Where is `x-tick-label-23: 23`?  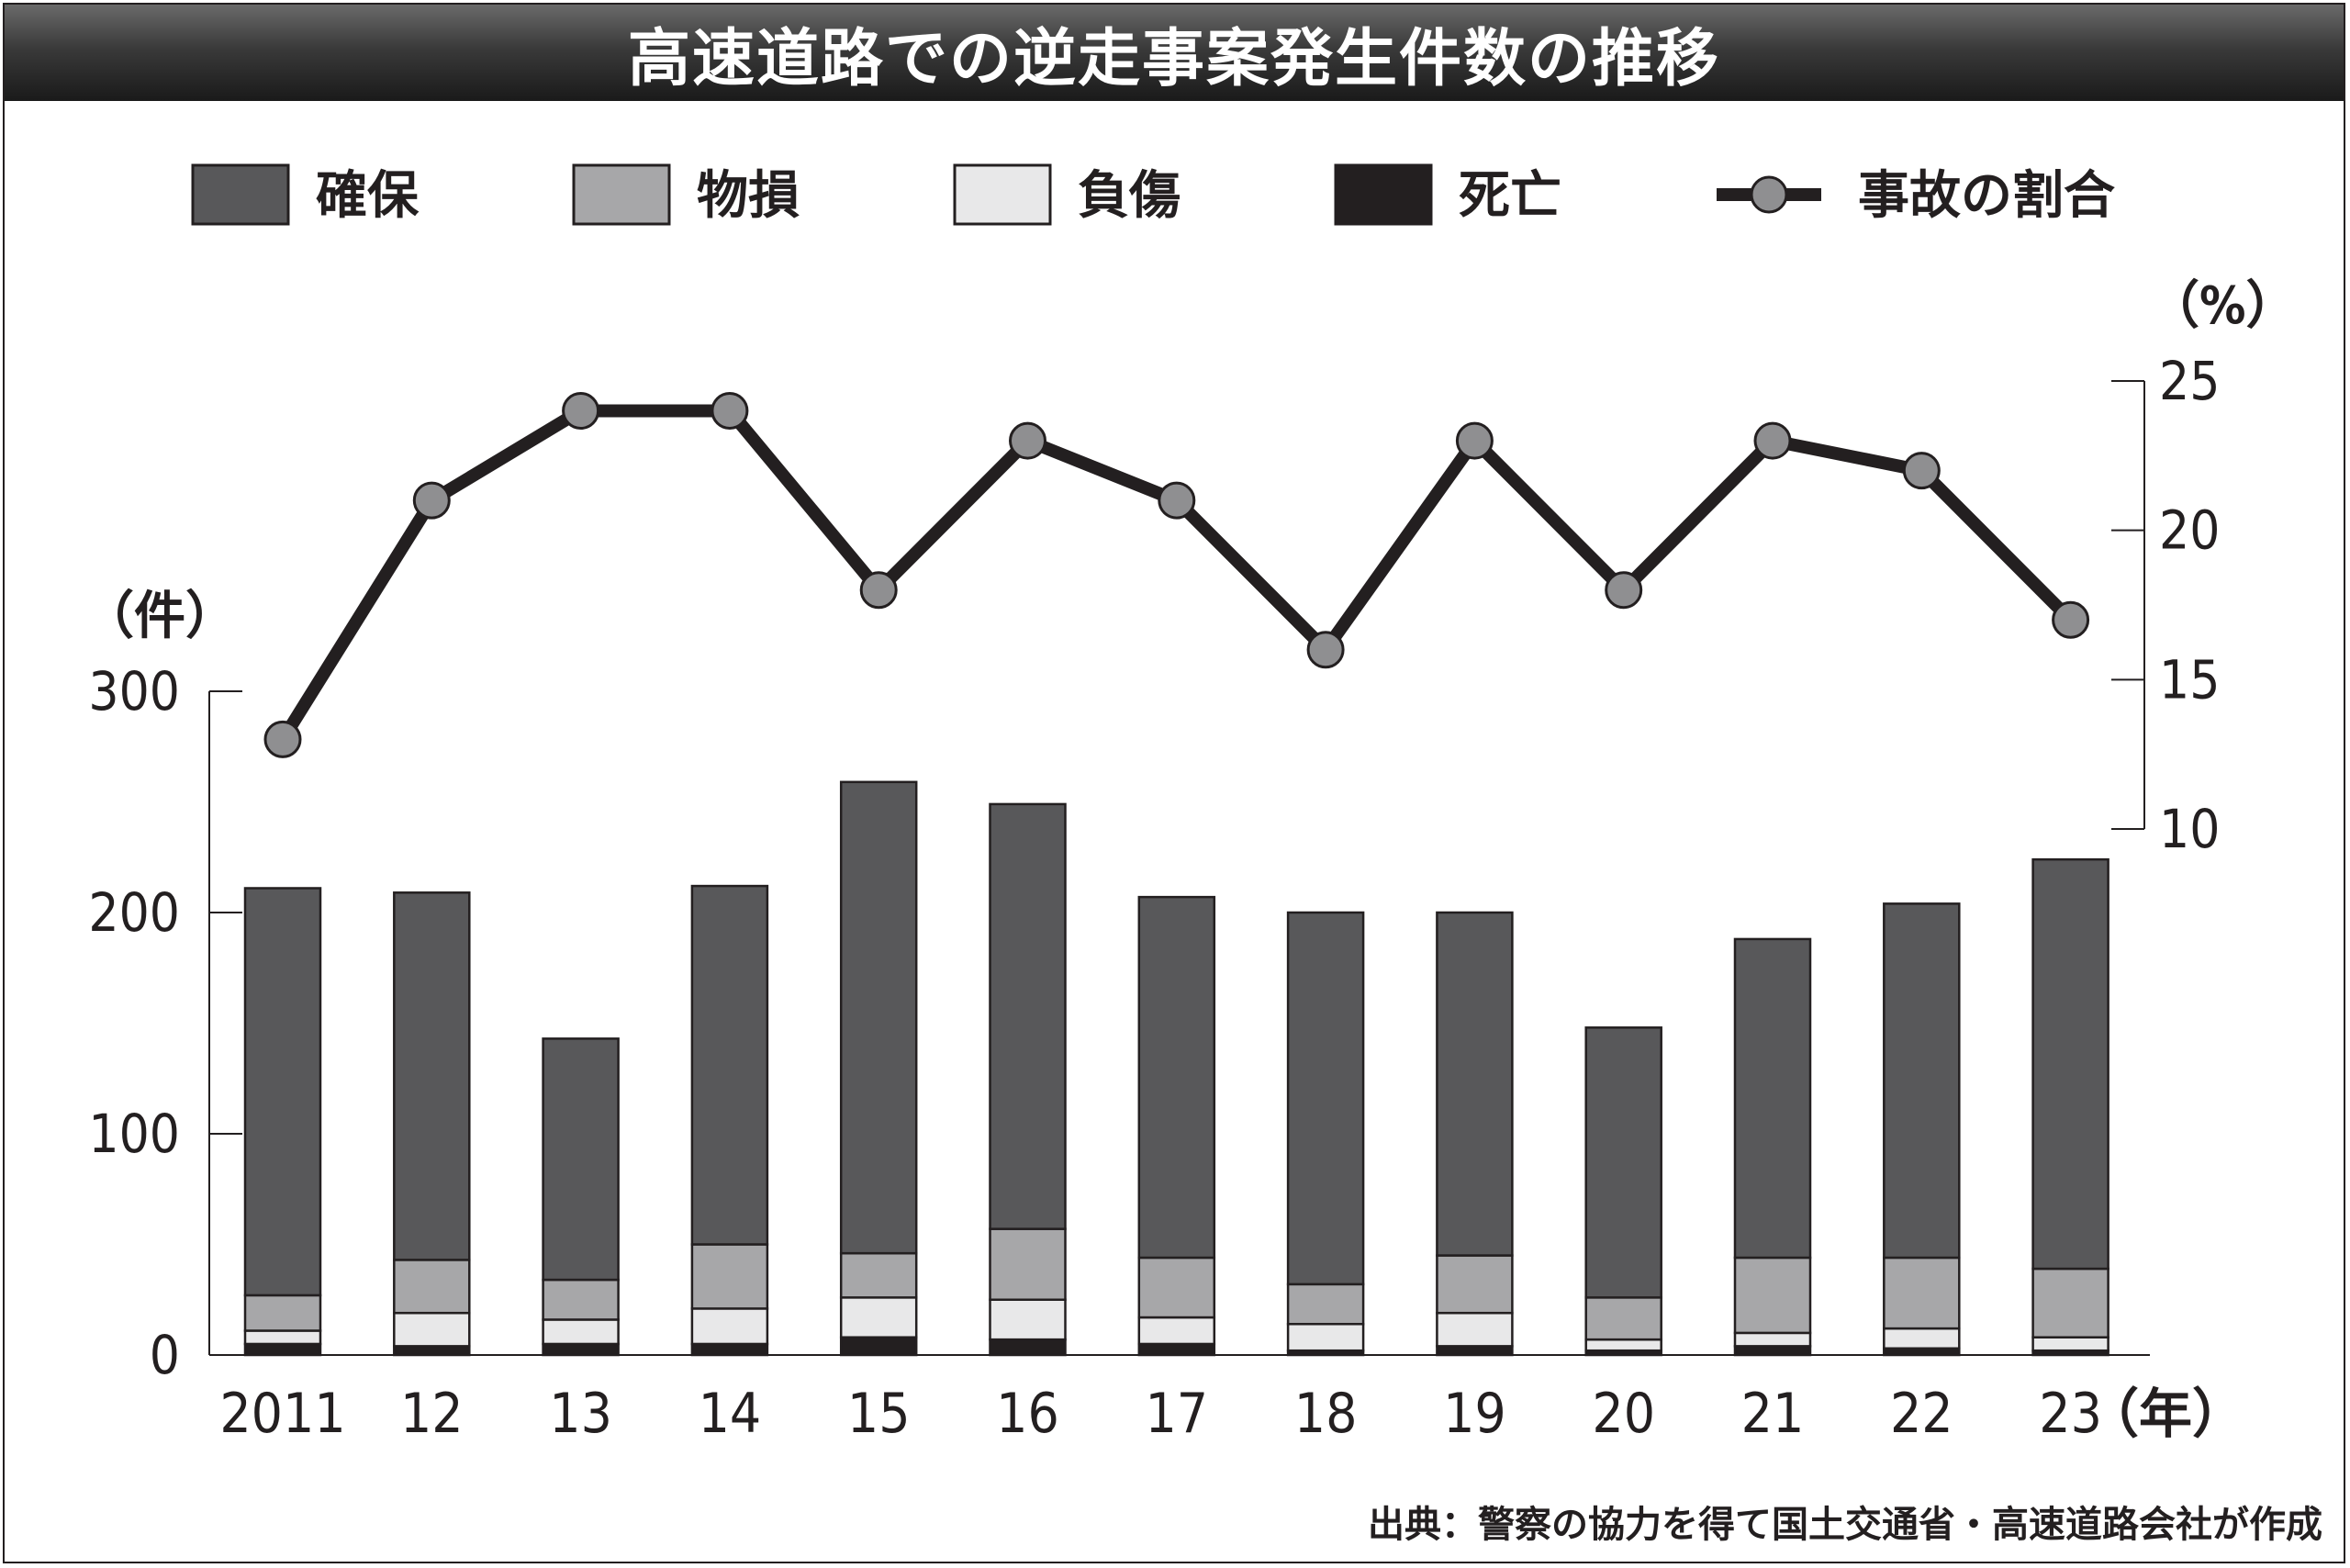
x-tick-label-23: 23 is located at coordinates (2070, 1414).